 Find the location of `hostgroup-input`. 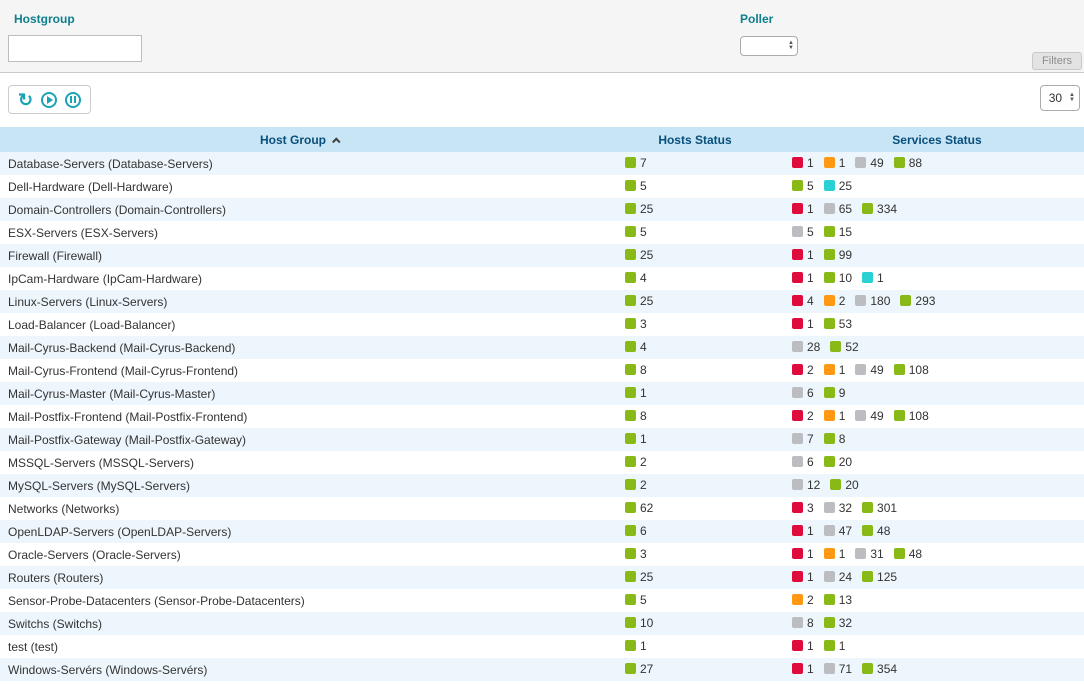

hostgroup-input is located at coordinates (75, 48).